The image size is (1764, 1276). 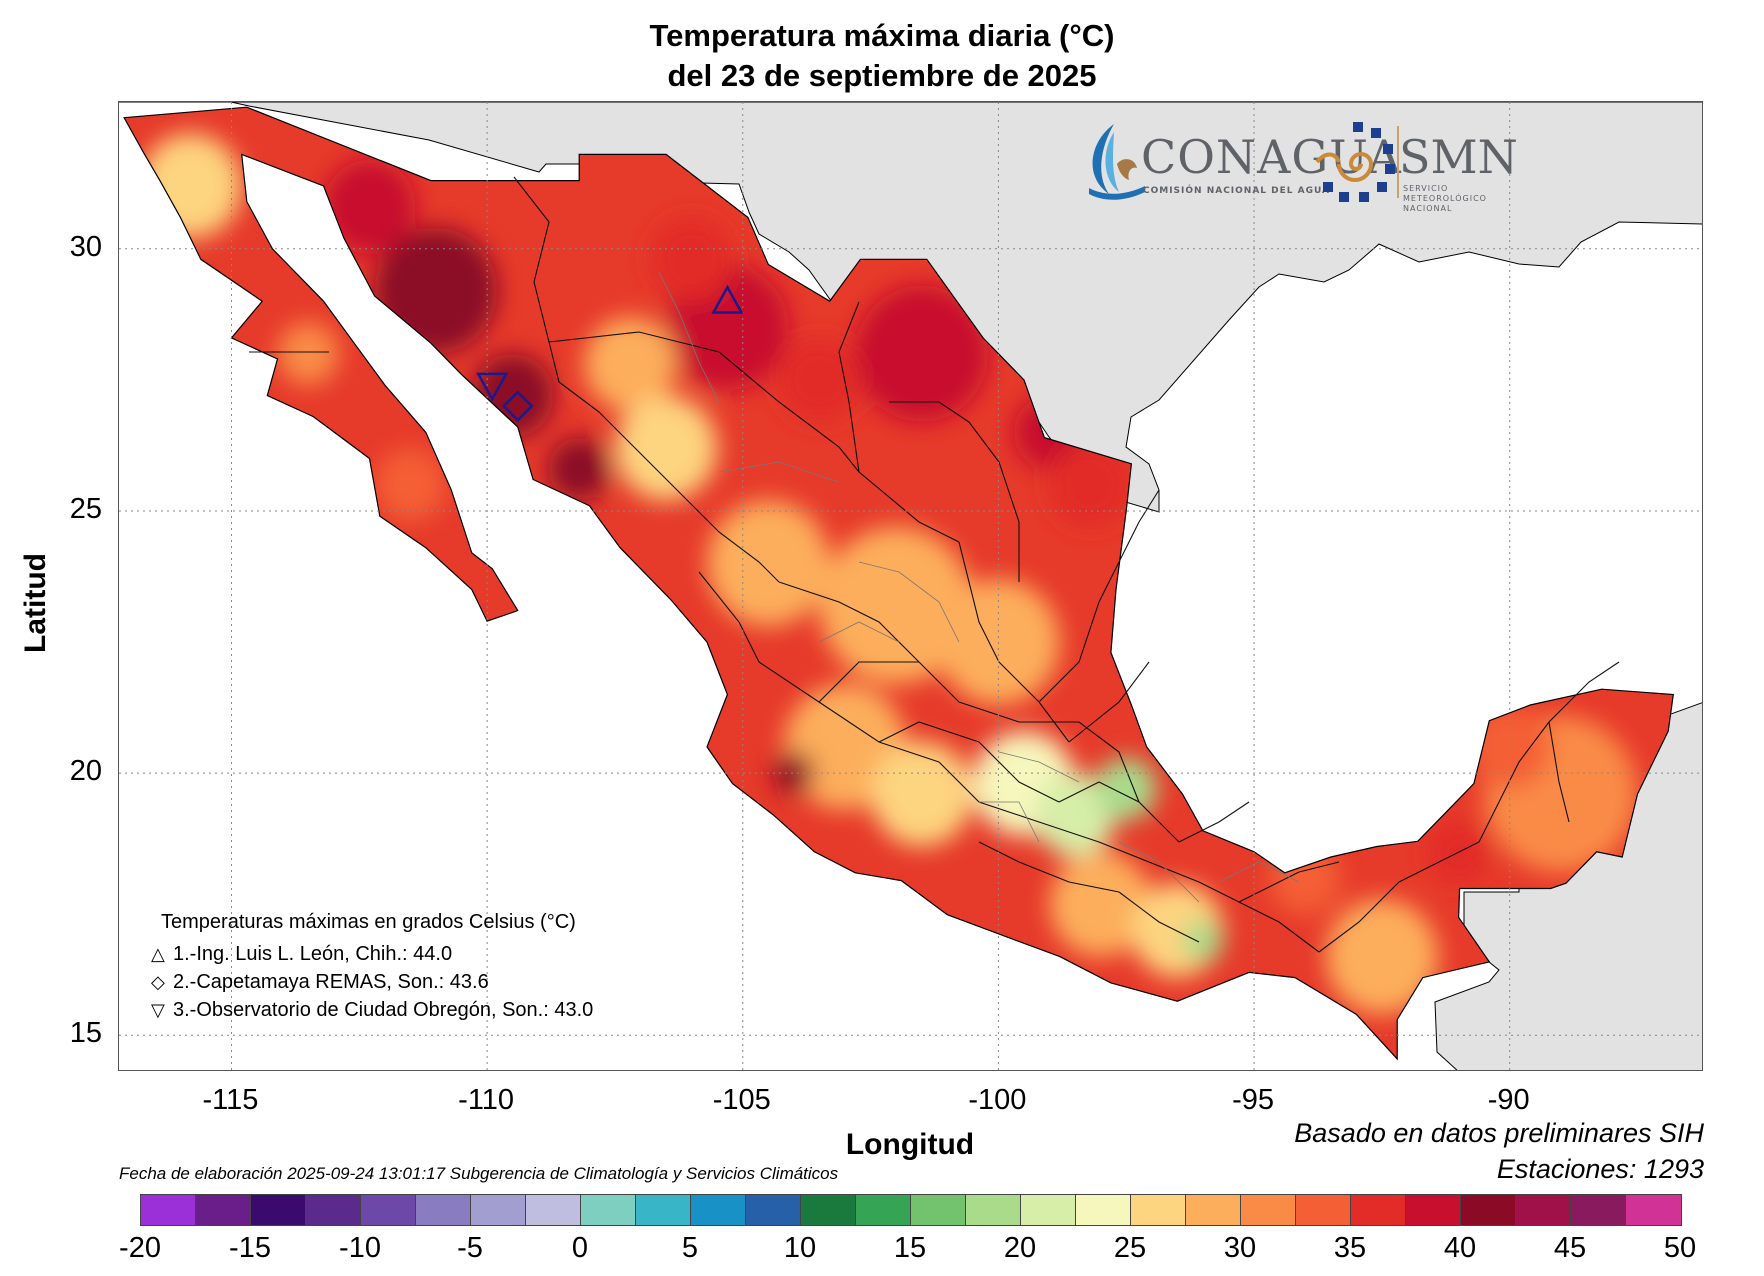 I want to click on colorbar-tick-label: -10, so click(x=360, y=1248).